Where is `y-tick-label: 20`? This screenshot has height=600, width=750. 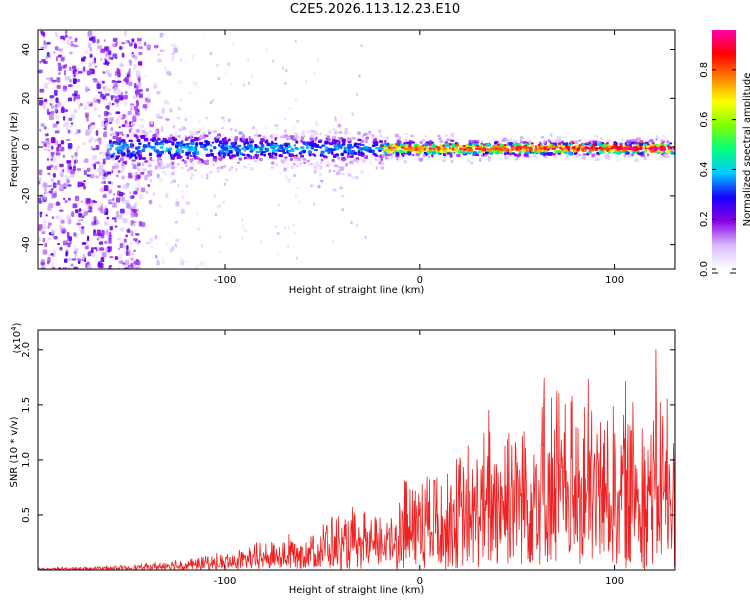
y-tick-label: 20 is located at coordinates (26, 98).